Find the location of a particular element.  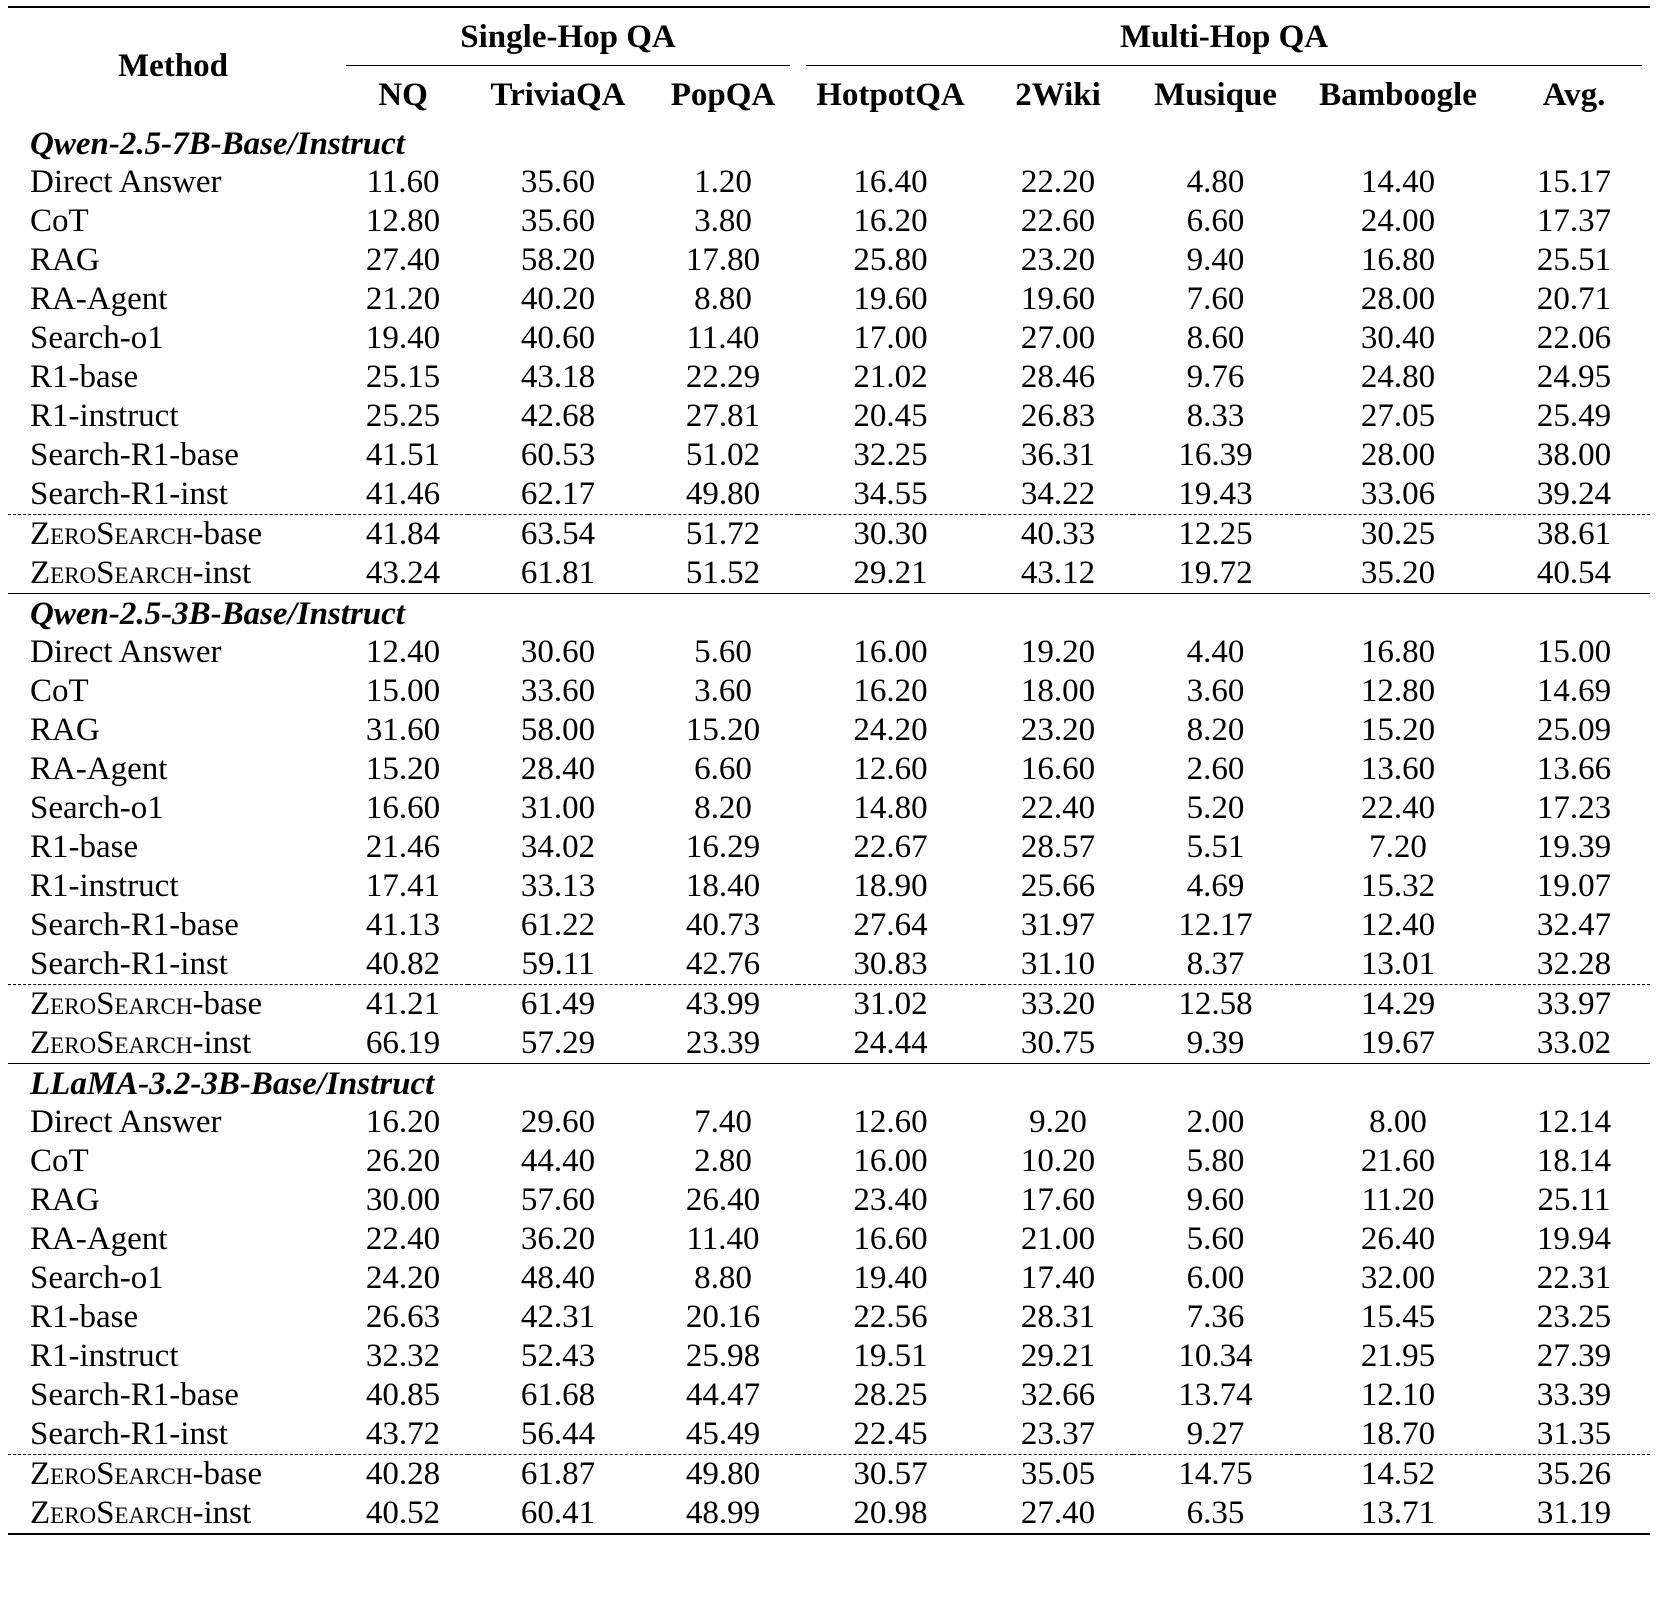

value-cell: 18.90 is located at coordinates (890, 886).